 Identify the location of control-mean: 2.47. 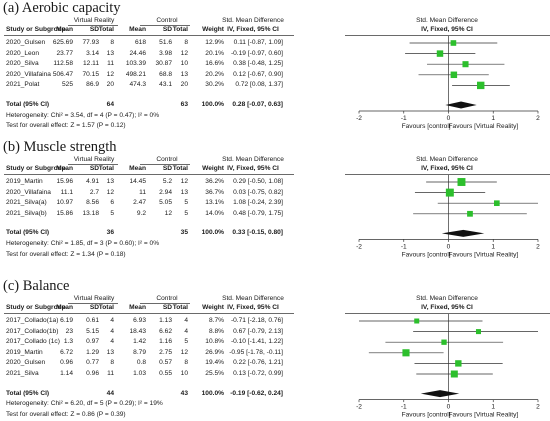
(139, 203).